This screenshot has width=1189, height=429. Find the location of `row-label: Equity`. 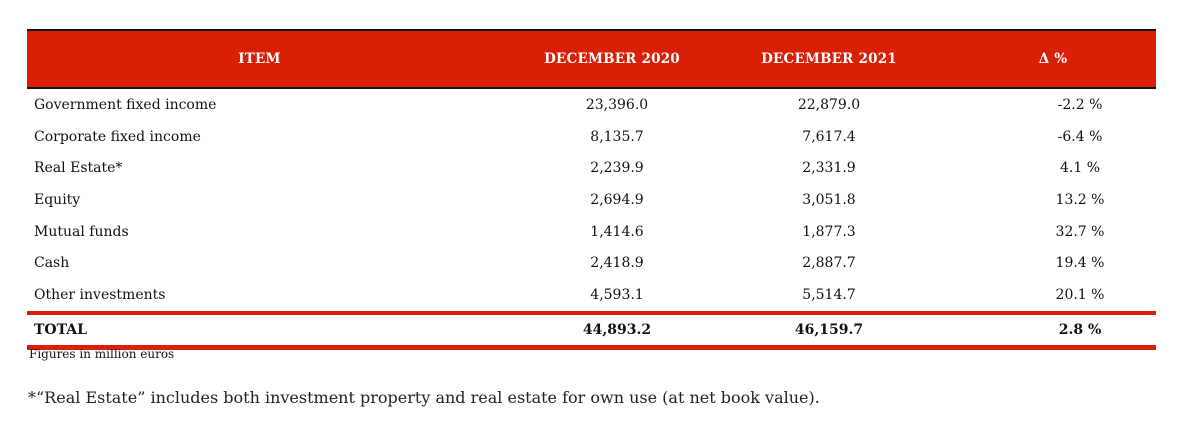

row-label: Equity is located at coordinates (57, 199).